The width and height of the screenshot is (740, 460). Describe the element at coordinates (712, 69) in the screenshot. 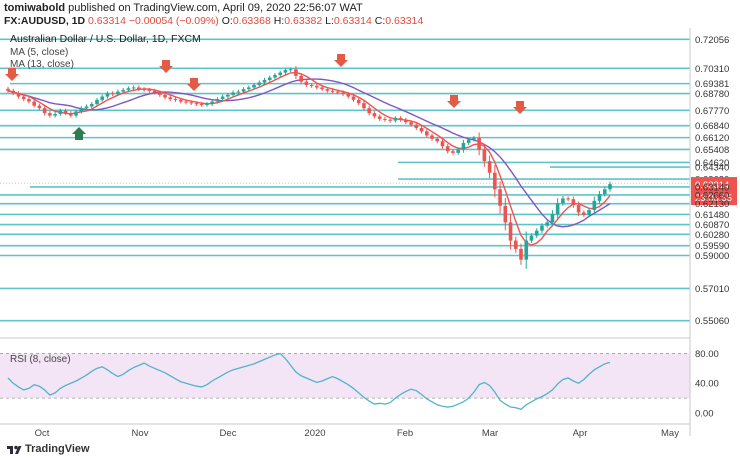

I see `price-tick-label: 0.70310` at that location.